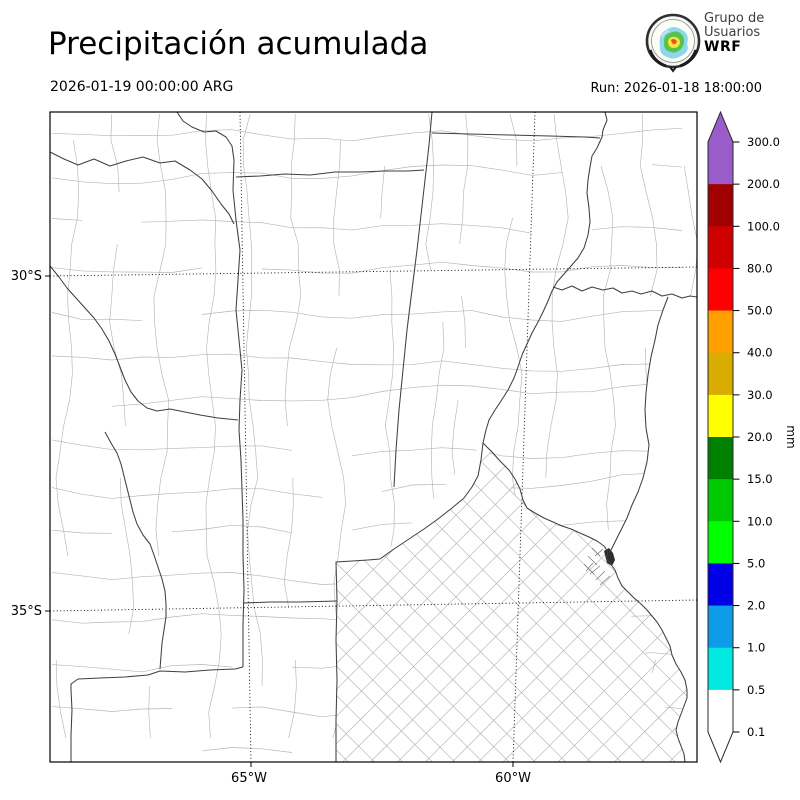 The height and width of the screenshot is (800, 800). What do you see at coordinates (760, 521) in the screenshot?
I see `colorbar-tick-label: 10.0` at bounding box center [760, 521].